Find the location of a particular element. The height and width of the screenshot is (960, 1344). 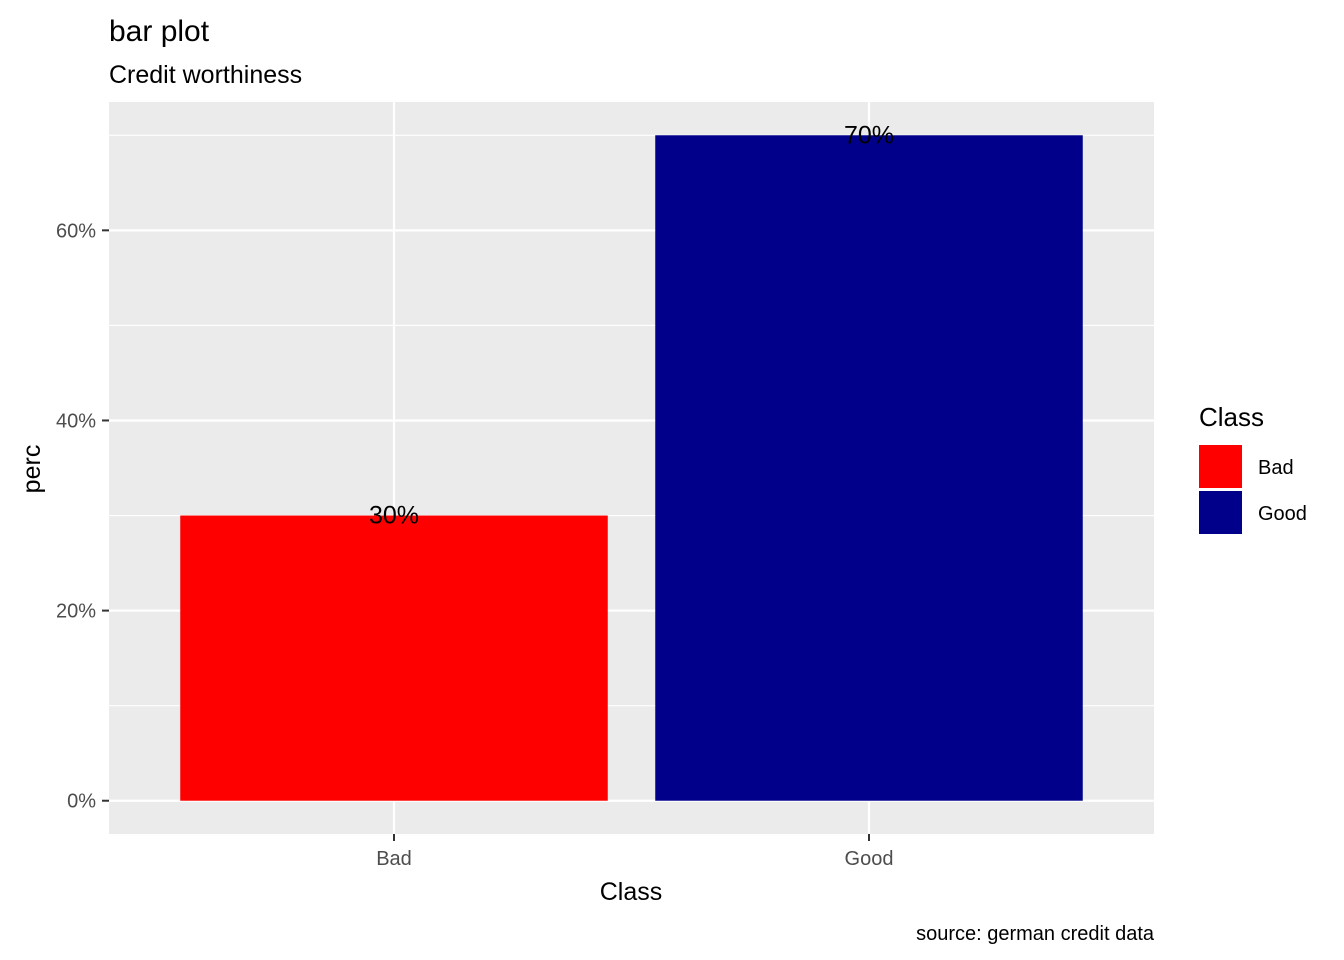

x-axis: Bad Good is located at coordinates (634, 852).